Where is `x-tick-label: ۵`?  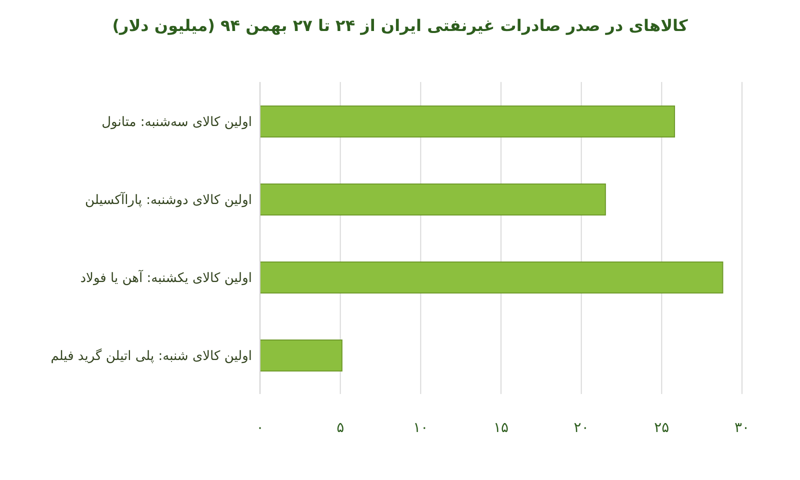 x-tick-label: ۵ is located at coordinates (340, 428).